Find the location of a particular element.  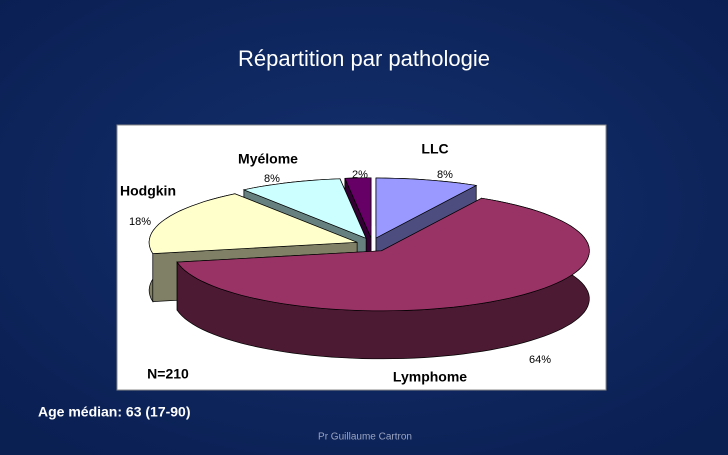

value-label: 64% is located at coordinates (540, 360).